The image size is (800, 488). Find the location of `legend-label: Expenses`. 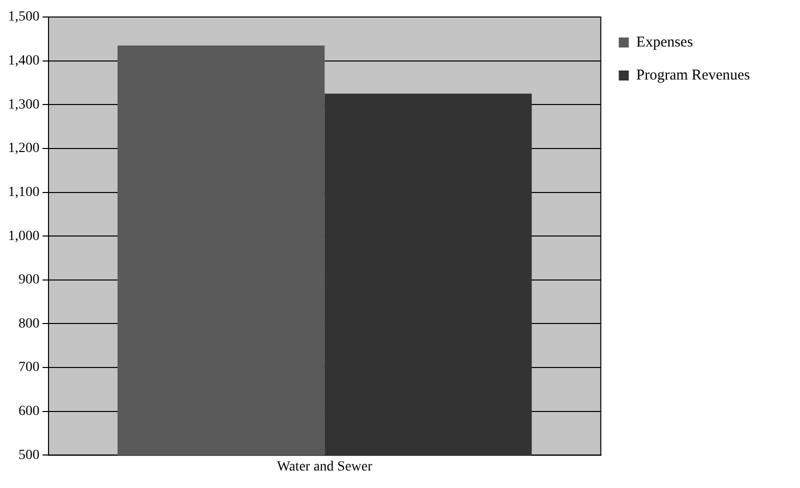

legend-label: Expenses is located at coordinates (665, 42).